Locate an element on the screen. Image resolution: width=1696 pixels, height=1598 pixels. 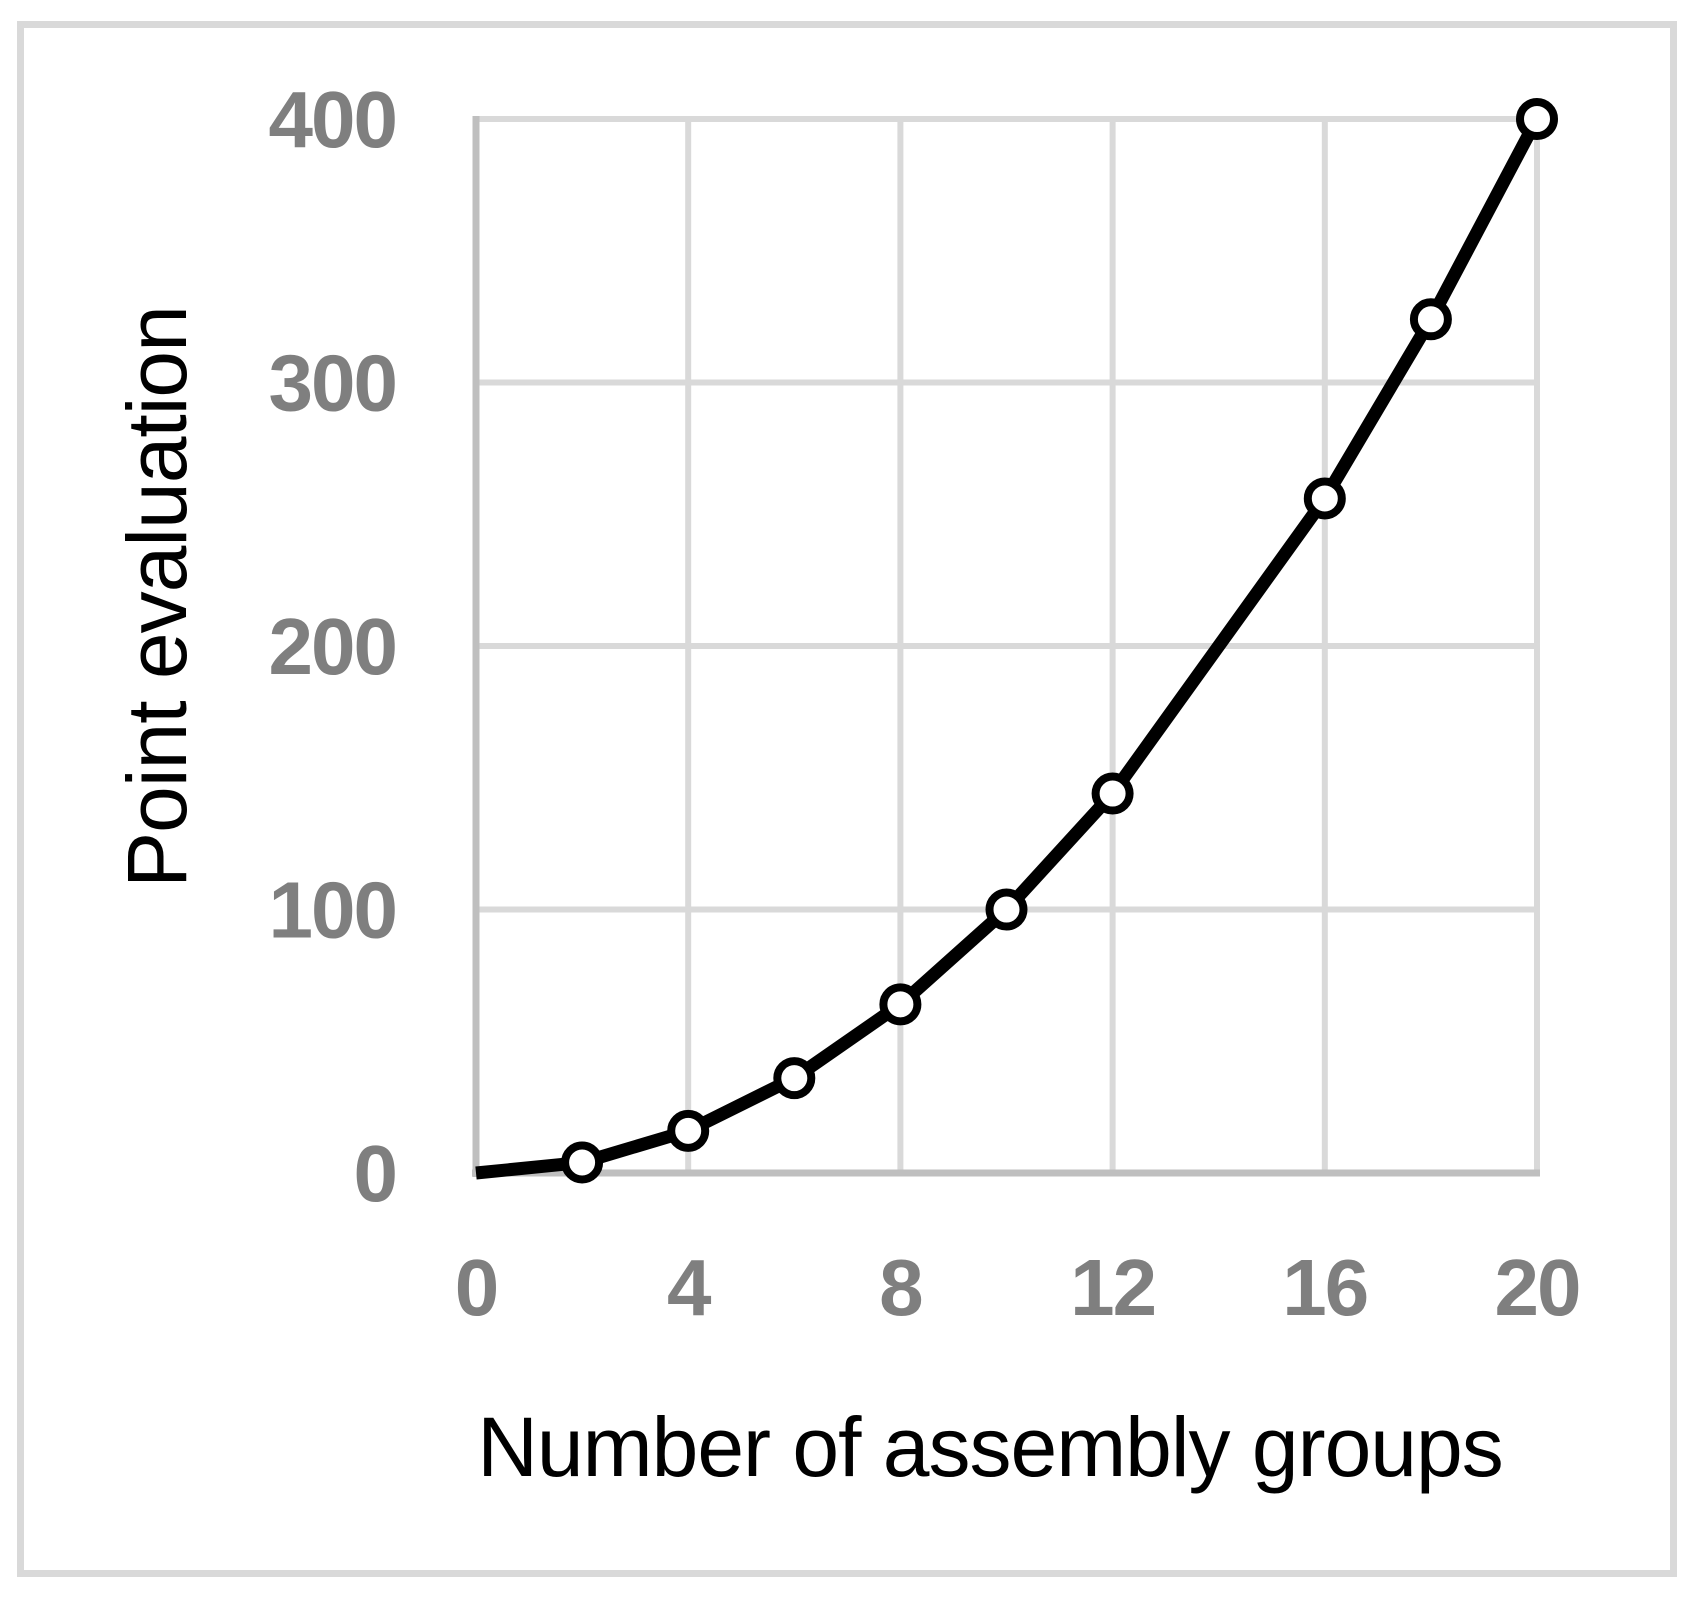
x-tick-label: 0 is located at coordinates (476, 1287).